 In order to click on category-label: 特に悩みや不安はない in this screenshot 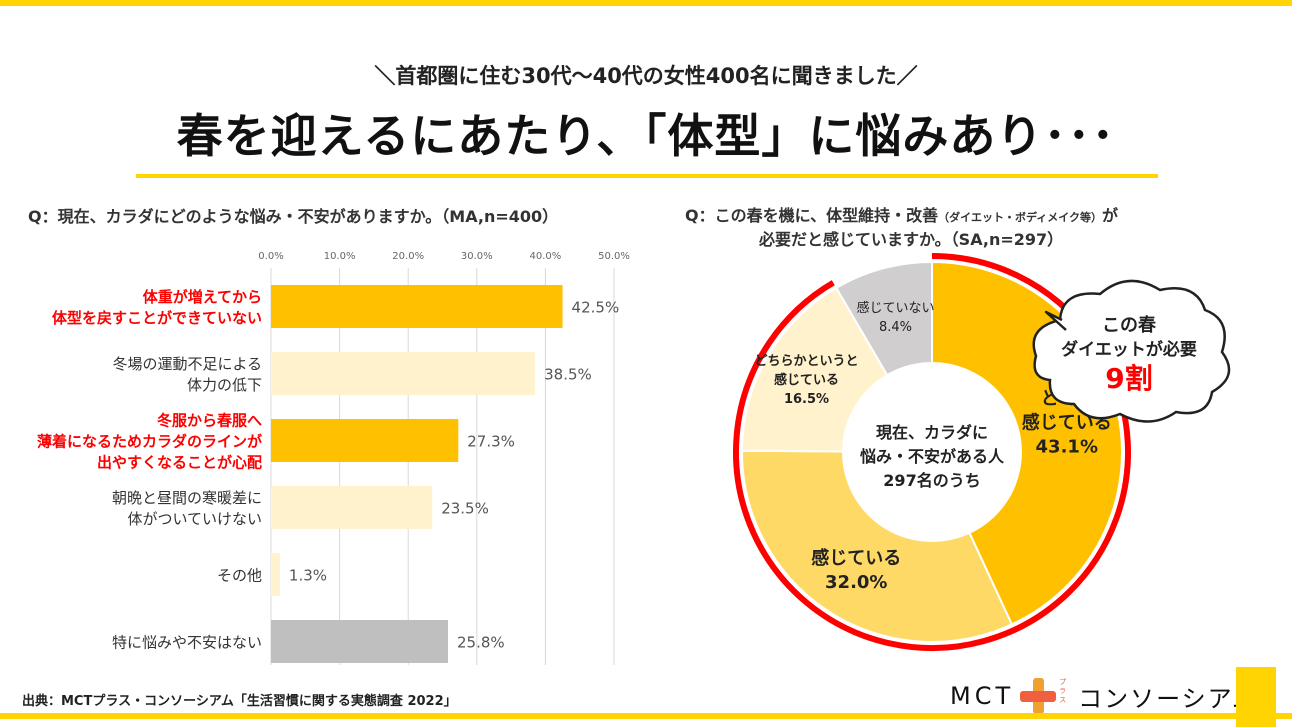, I will do `click(187, 643)`.